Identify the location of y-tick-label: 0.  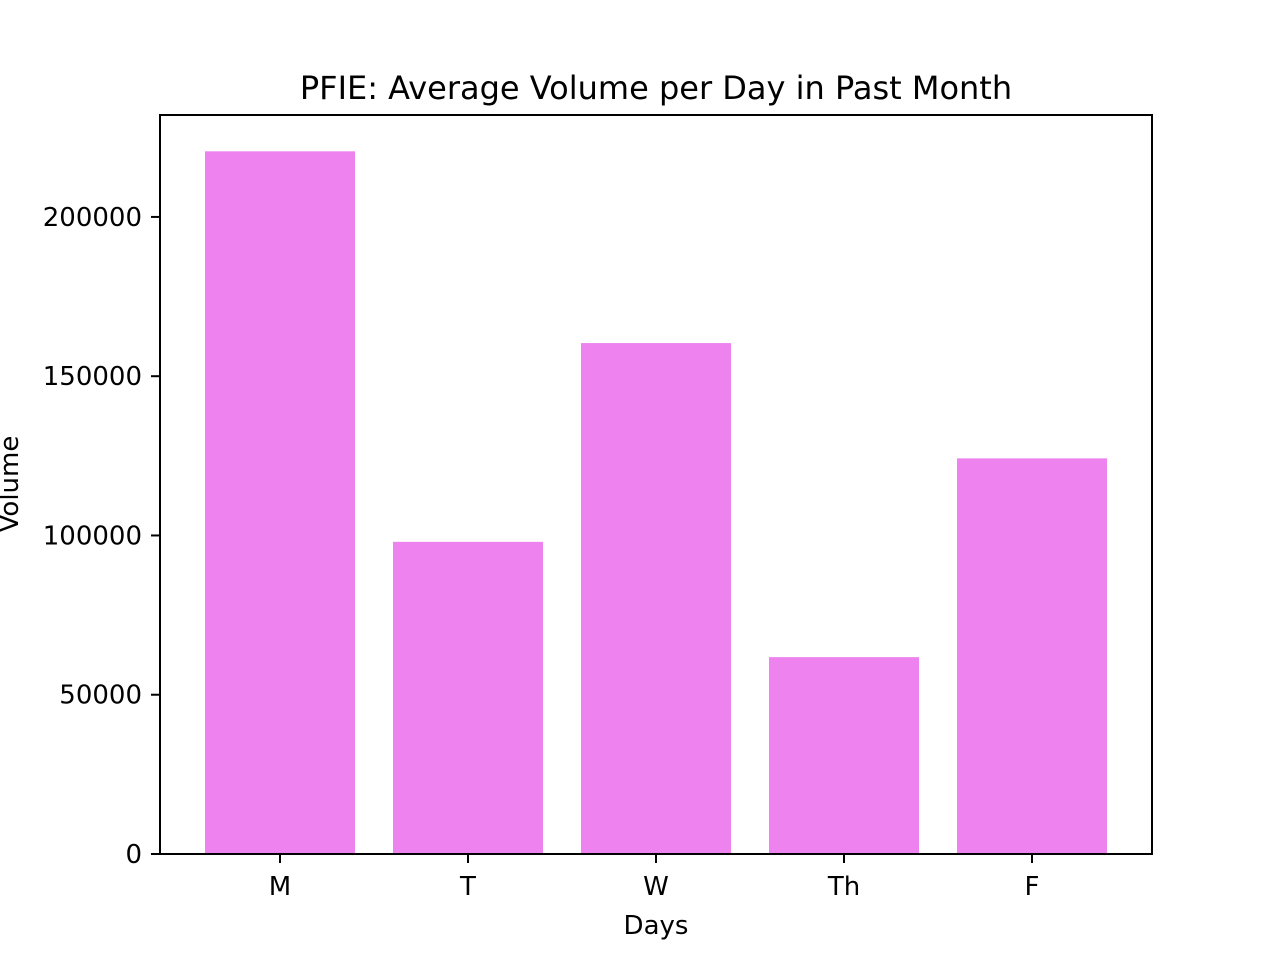
(133, 855).